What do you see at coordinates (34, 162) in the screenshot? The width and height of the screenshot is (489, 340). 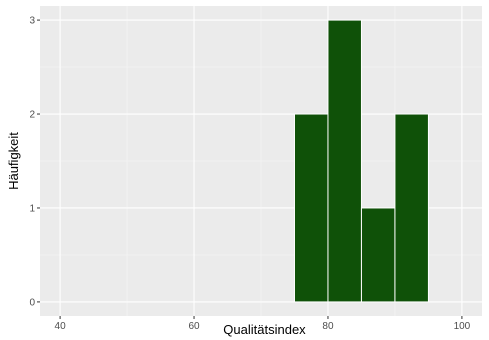 I see `y-axis-ticks: 0 1 2 3` at bounding box center [34, 162].